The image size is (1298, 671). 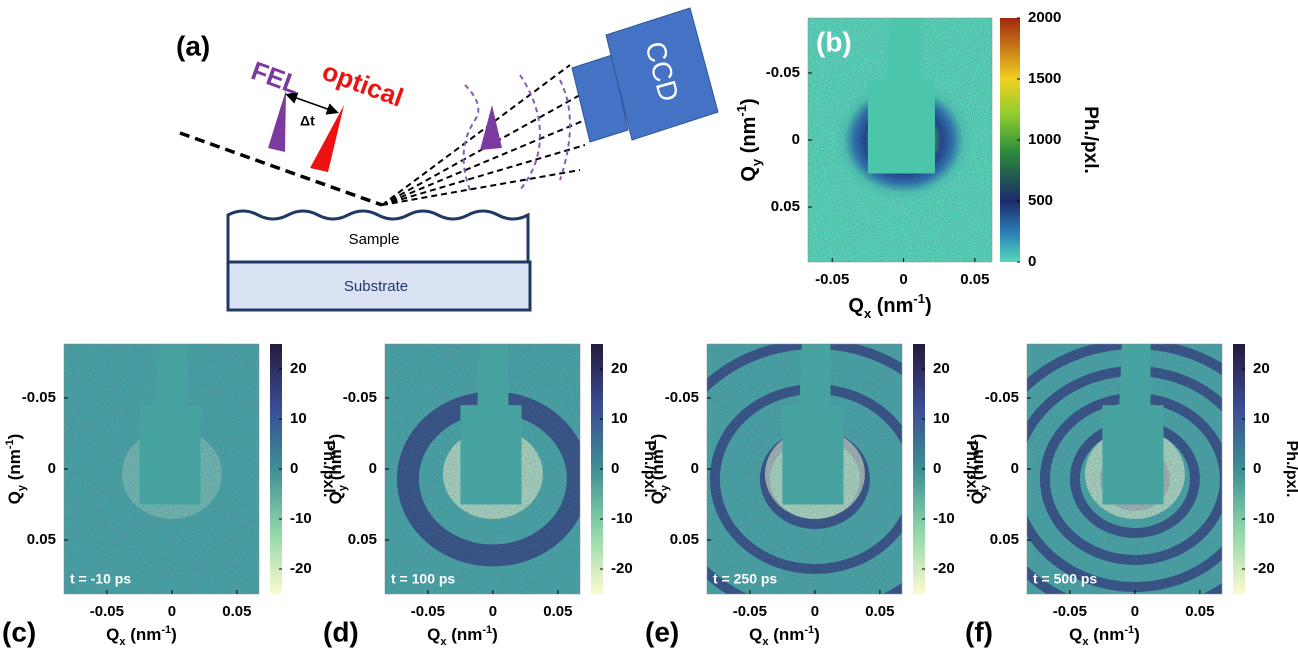 What do you see at coordinates (662, 631) in the screenshot?
I see `panel-label: (e)` at bounding box center [662, 631].